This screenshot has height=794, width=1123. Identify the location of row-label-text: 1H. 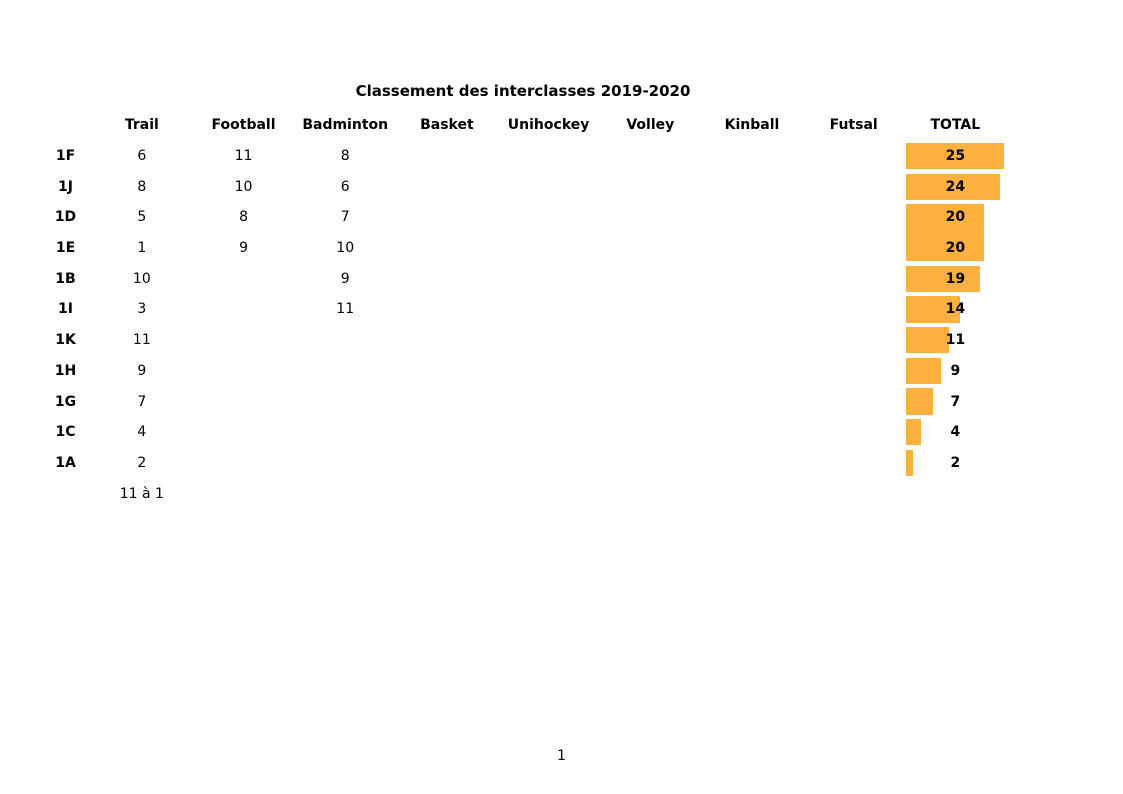
(65, 370).